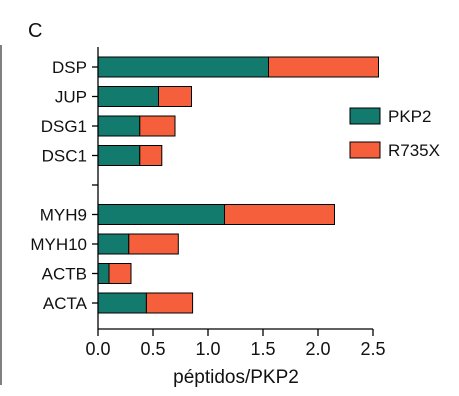 This screenshot has width=459, height=396. What do you see at coordinates (372, 349) in the screenshot?
I see `x-tick-label: 2.5` at bounding box center [372, 349].